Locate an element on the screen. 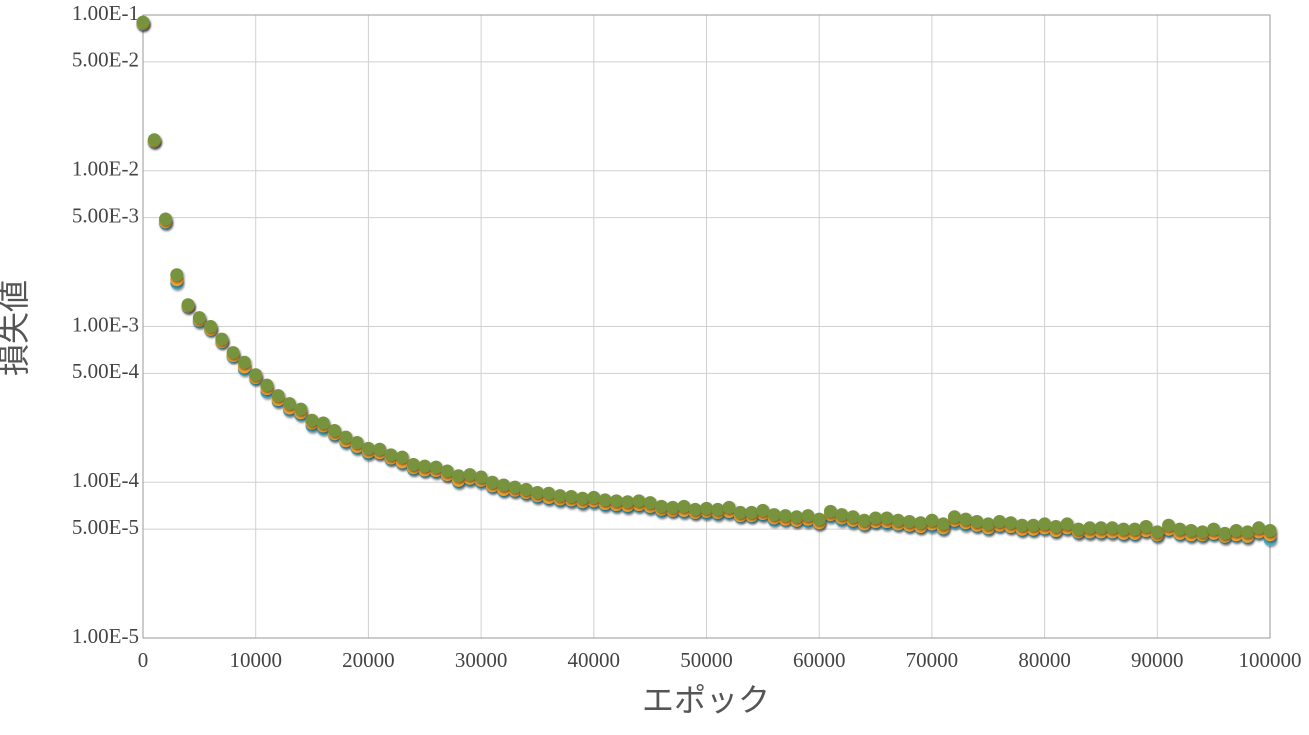 This screenshot has height=735, width=1309. x-tick-label: 30000 is located at coordinates (481, 660).